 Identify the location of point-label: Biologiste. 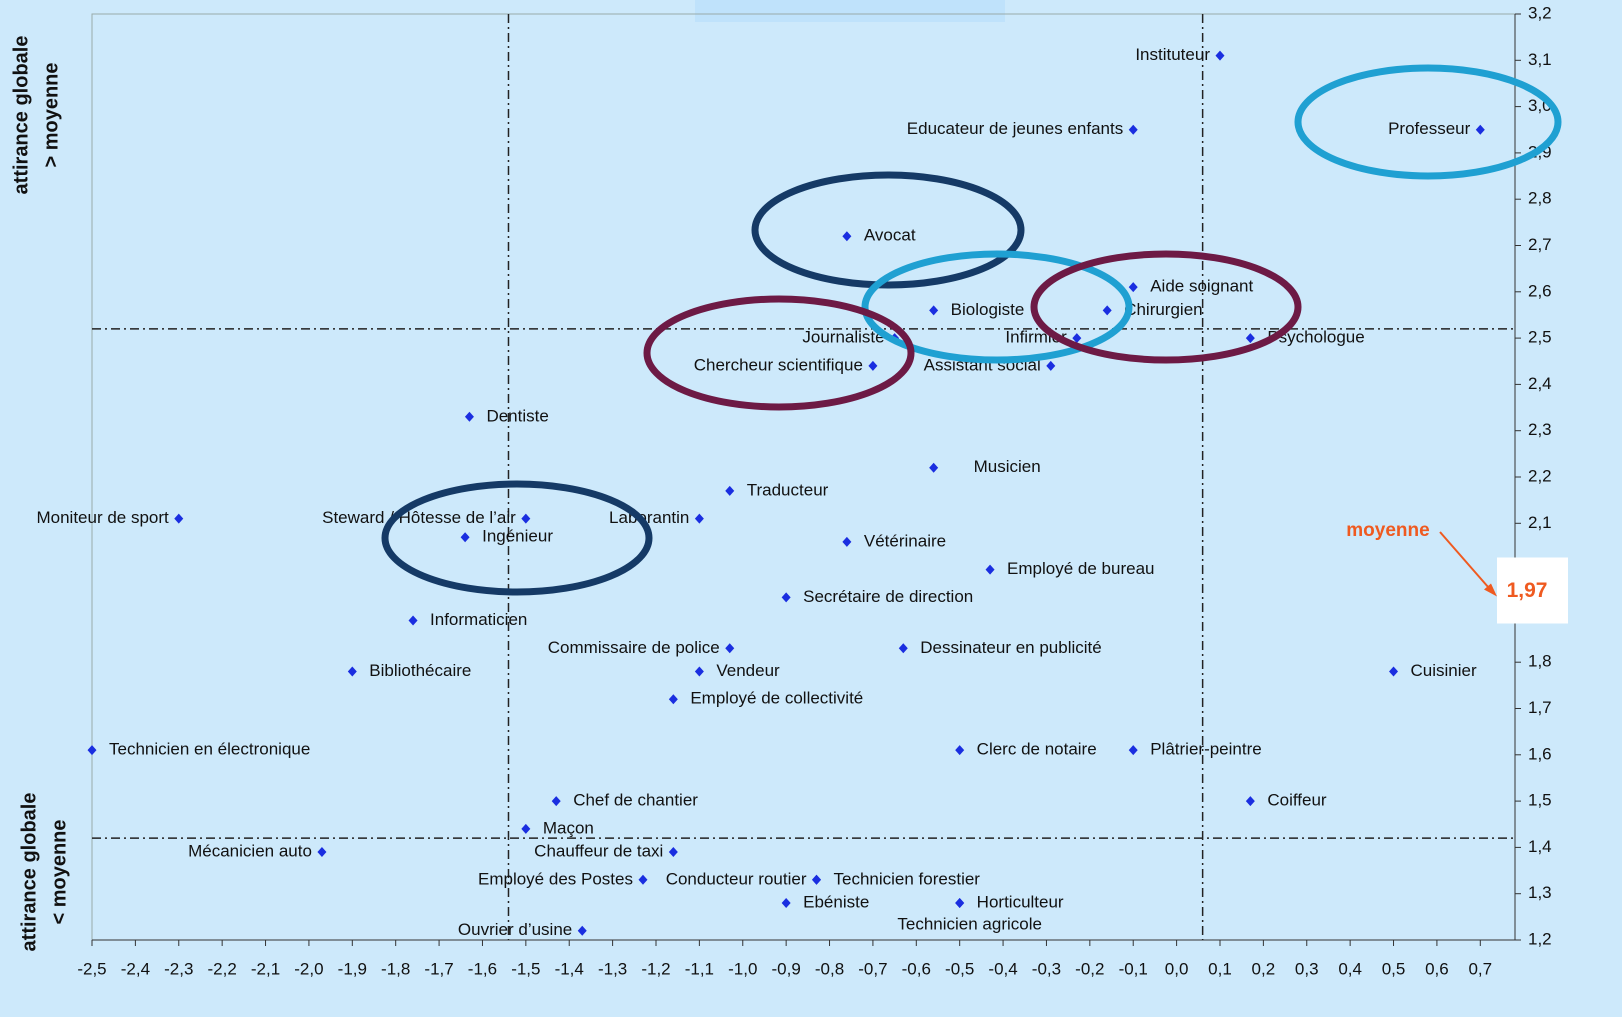
(988, 309).